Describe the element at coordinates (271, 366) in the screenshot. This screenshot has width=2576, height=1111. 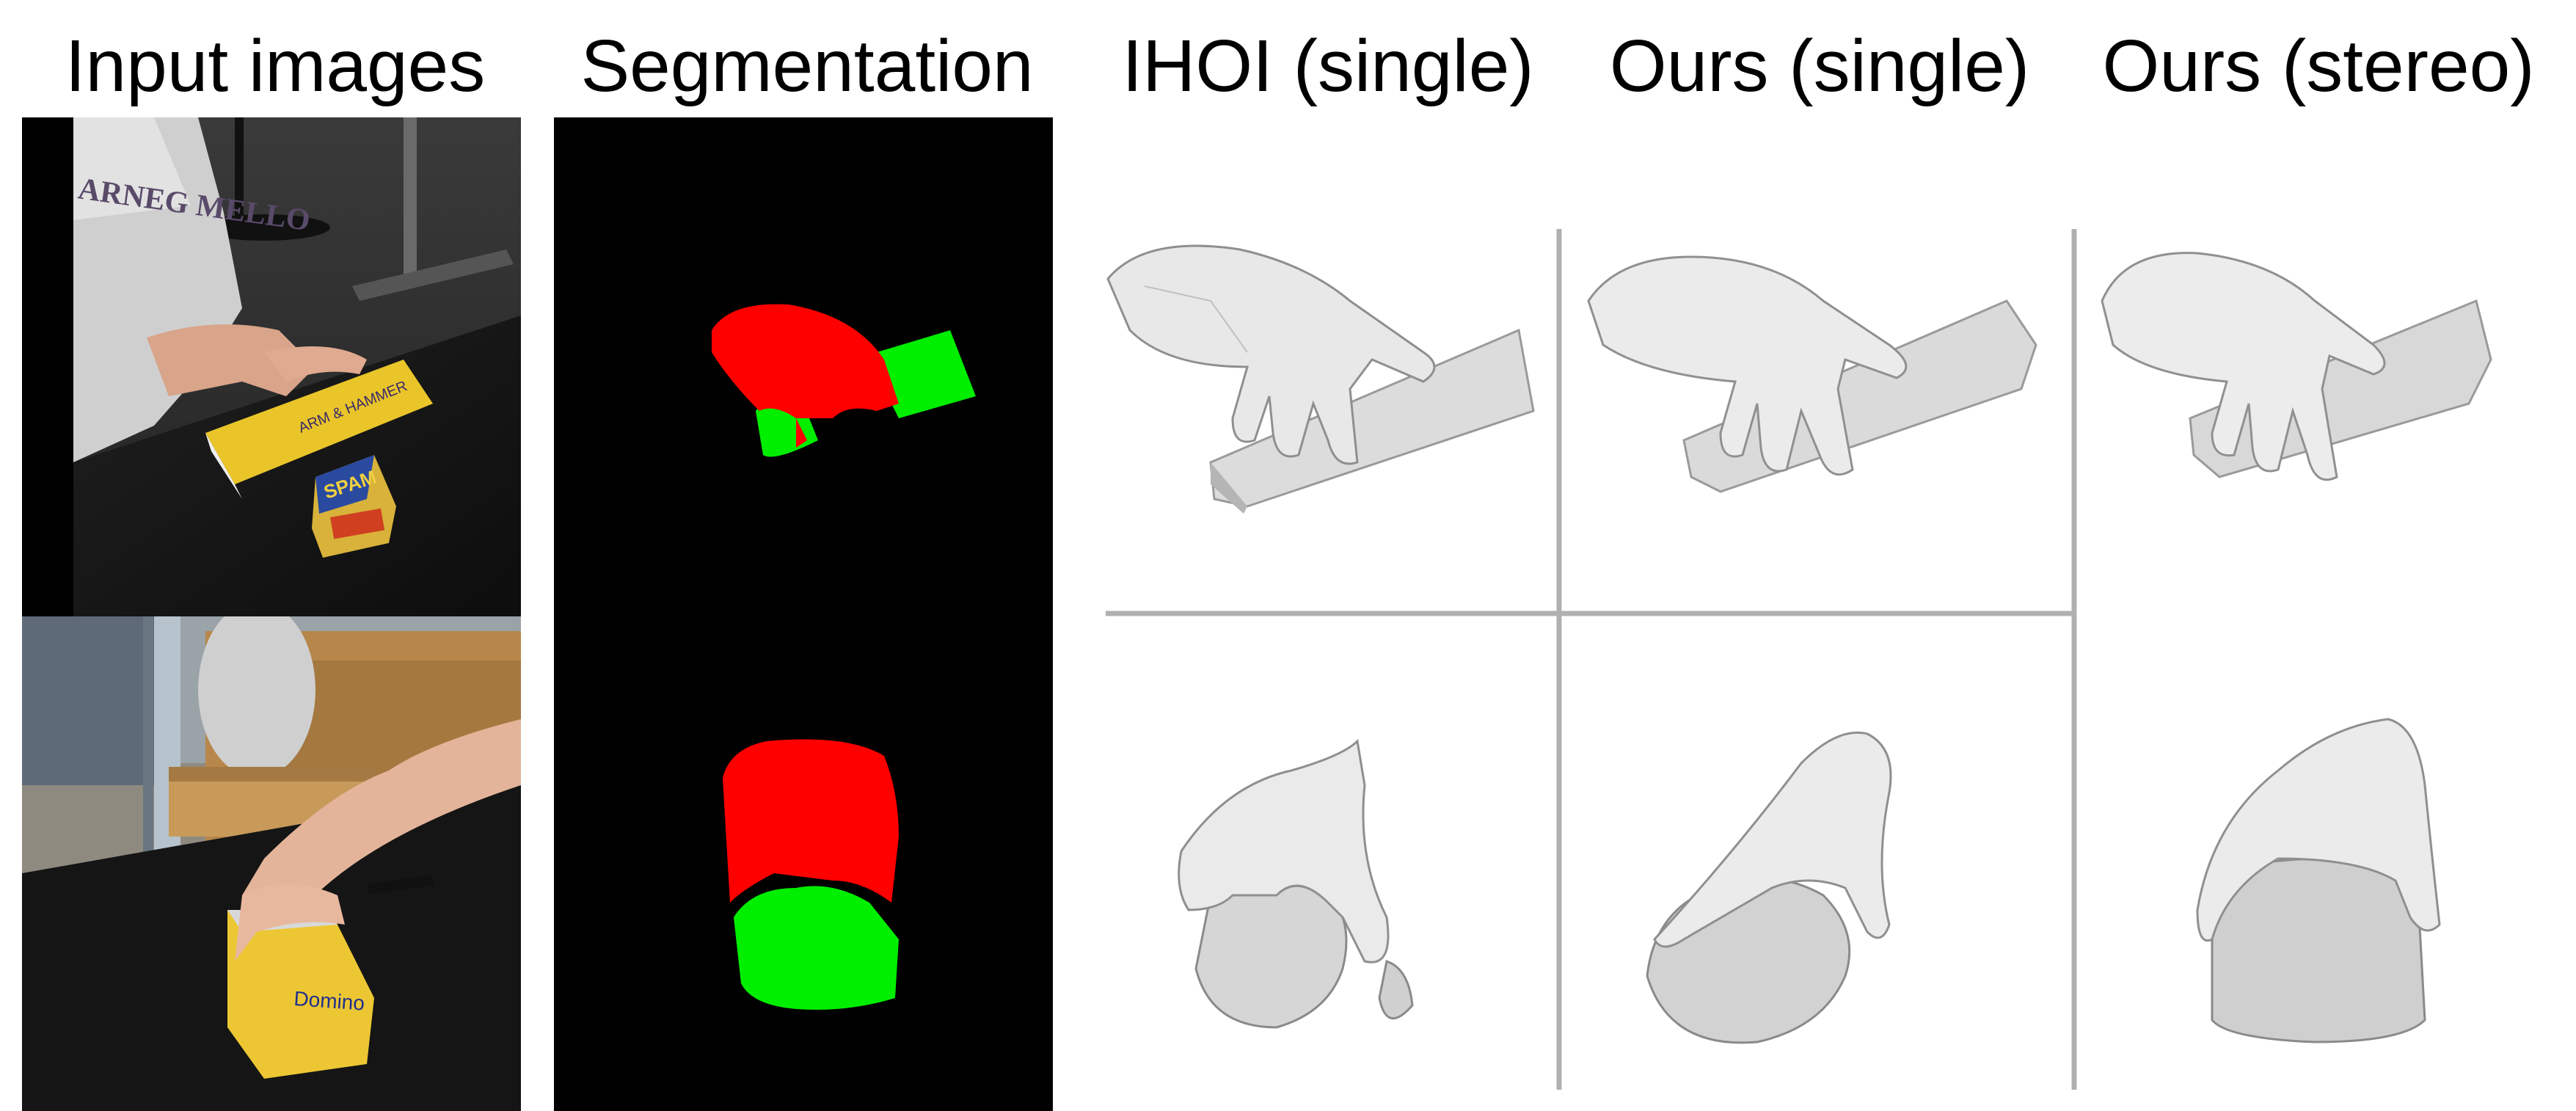
I see `input-photo-top: ARNEG MELLO ARM & HAMMER SPAM` at that location.